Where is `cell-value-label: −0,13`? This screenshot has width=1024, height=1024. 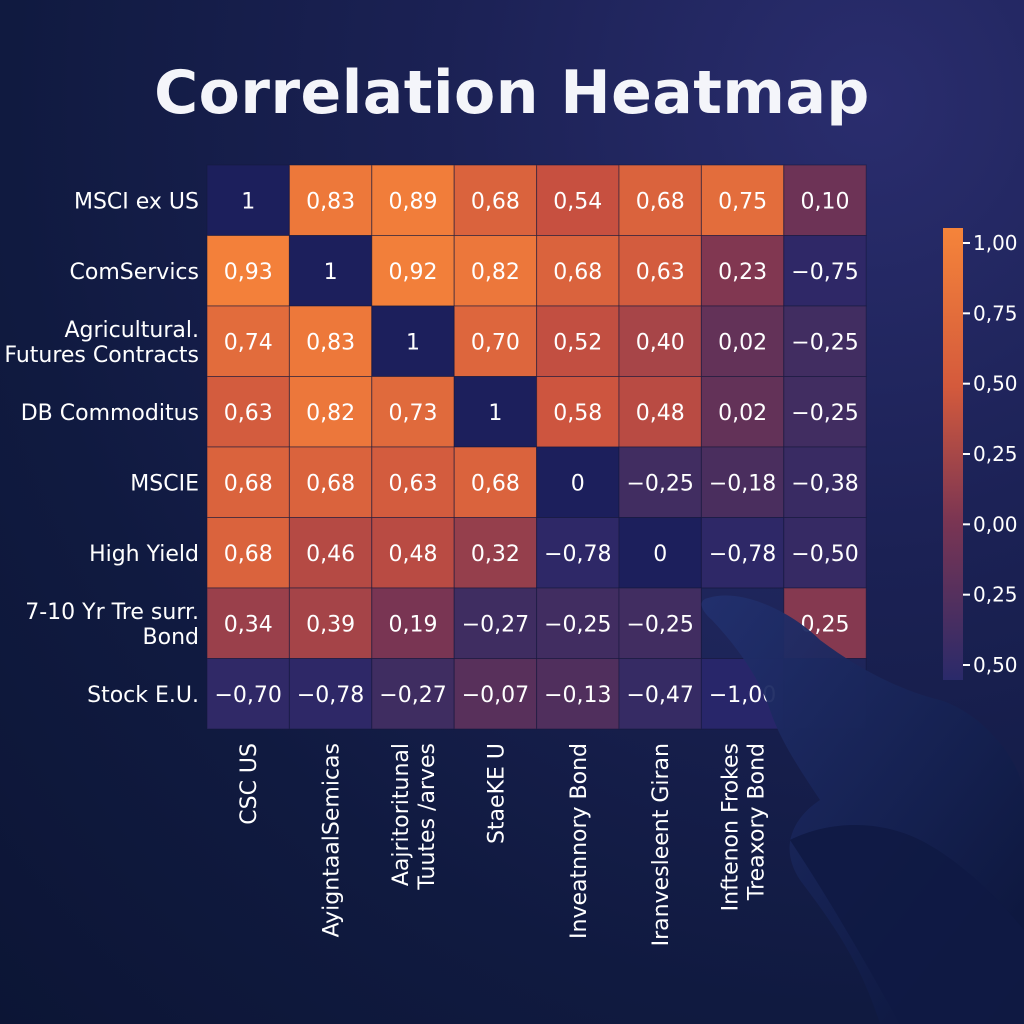
cell-value-label: −0,13 is located at coordinates (577, 695).